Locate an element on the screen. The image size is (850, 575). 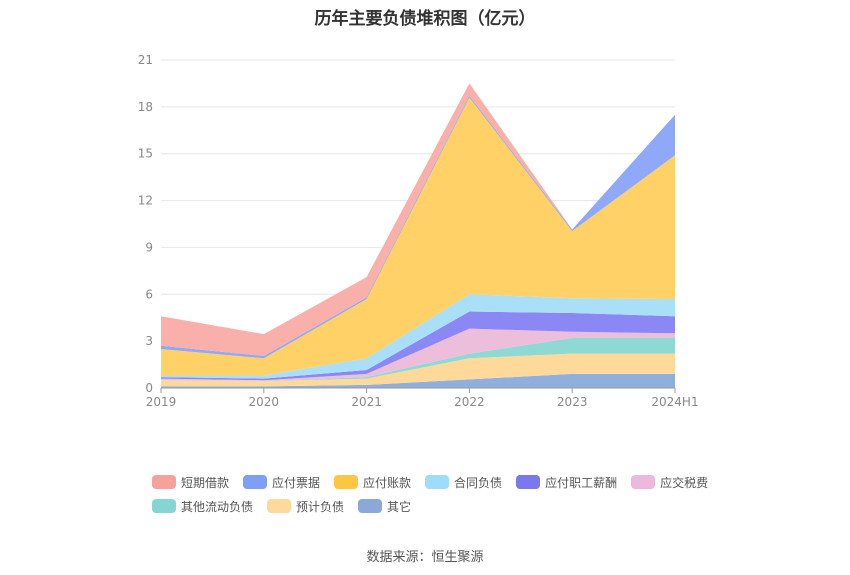
legend-label: 合同负债 is located at coordinates (478, 482).